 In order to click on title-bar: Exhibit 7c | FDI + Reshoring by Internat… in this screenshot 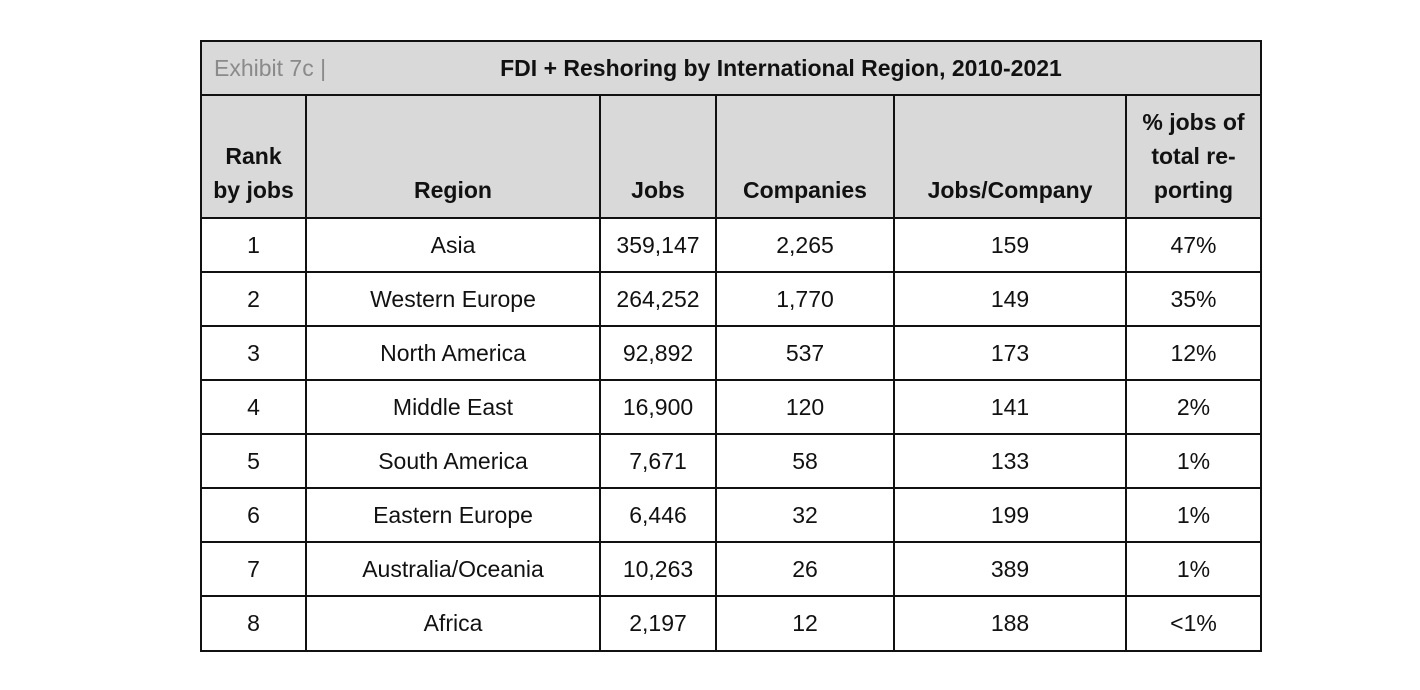, I will do `click(731, 69)`.